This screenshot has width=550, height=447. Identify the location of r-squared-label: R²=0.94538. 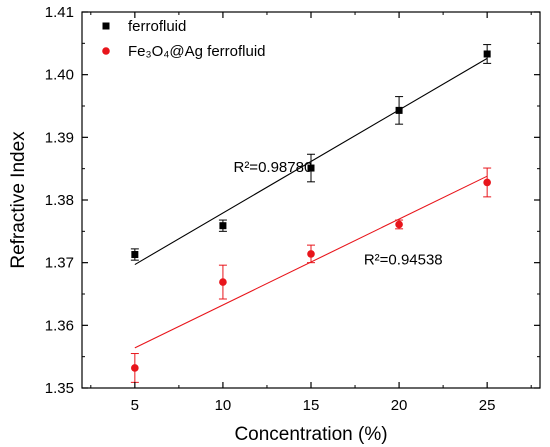
(403, 260).